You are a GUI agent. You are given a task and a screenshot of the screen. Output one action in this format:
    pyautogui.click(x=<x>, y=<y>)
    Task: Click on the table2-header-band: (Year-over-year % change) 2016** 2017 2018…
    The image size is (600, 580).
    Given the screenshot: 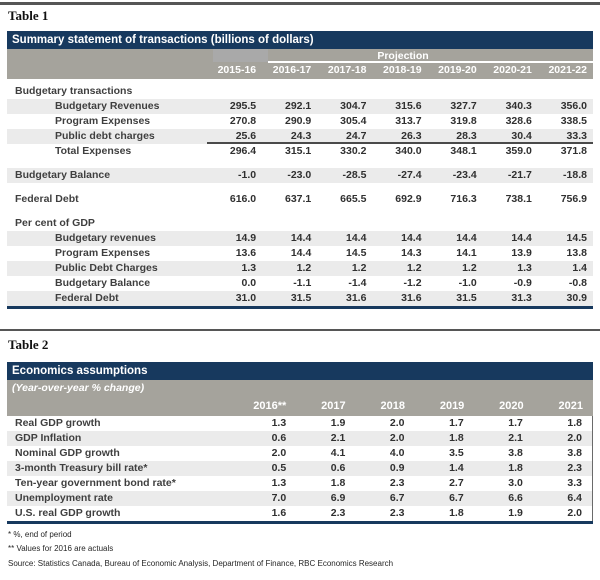 What is the action you would take?
    pyautogui.click(x=300, y=398)
    